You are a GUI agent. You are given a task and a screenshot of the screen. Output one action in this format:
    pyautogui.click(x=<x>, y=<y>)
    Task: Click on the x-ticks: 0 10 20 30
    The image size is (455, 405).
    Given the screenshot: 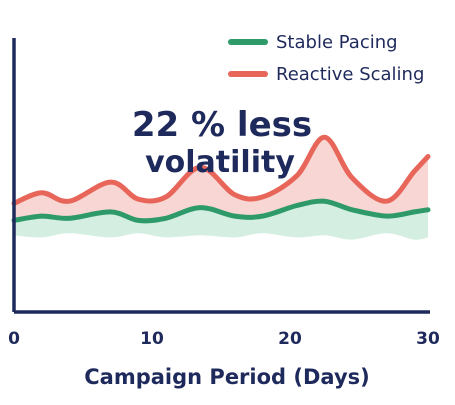 What is the action you would take?
    pyautogui.click(x=224, y=339)
    